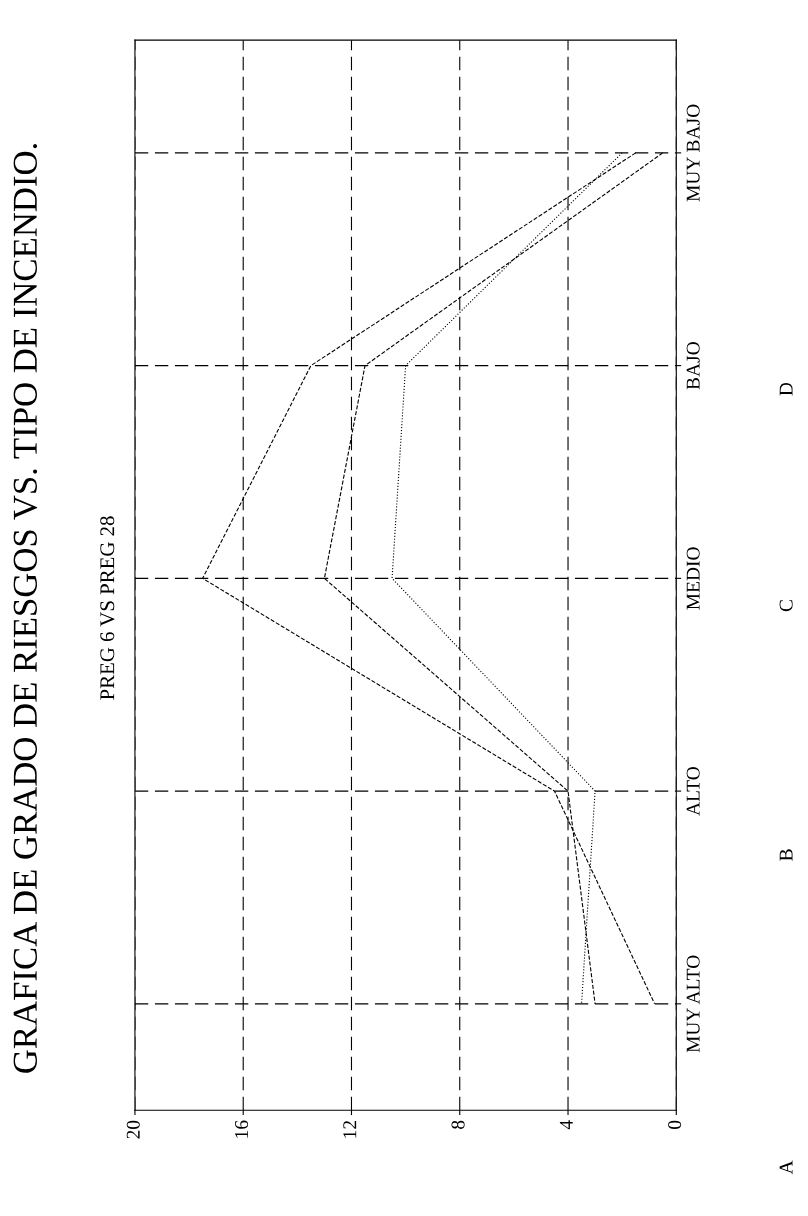 The image size is (808, 1216). Describe the element at coordinates (693, 791) in the screenshot. I see `y-tick-label: ALTO` at that location.